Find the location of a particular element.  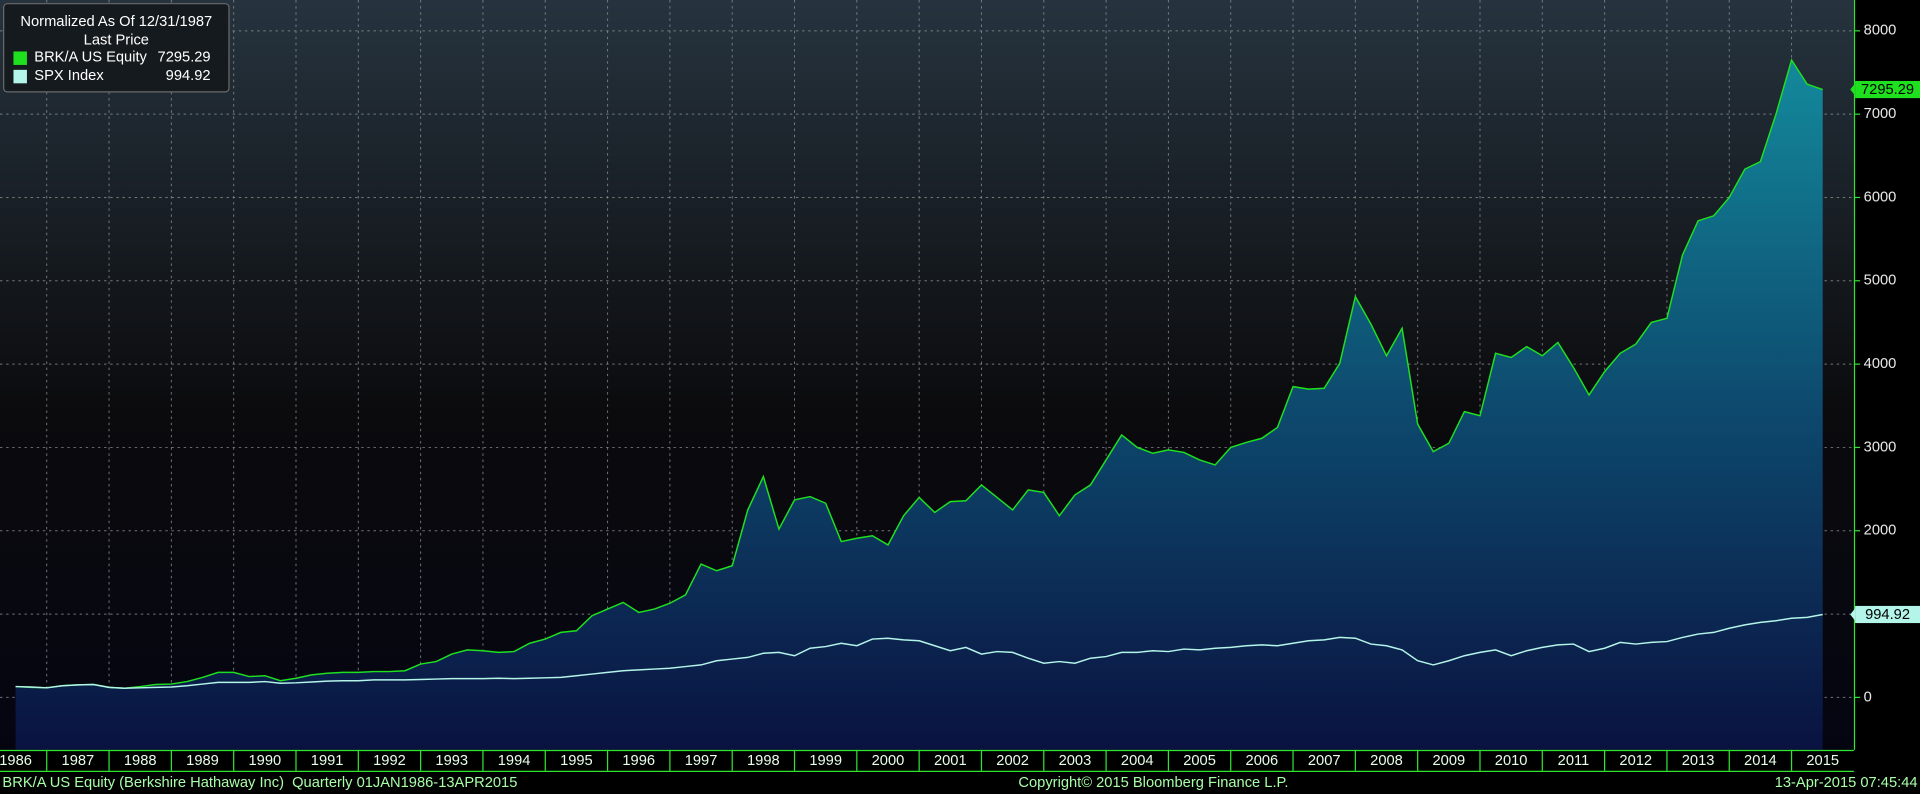

x-tick-label: 2003 is located at coordinates (1075, 761).